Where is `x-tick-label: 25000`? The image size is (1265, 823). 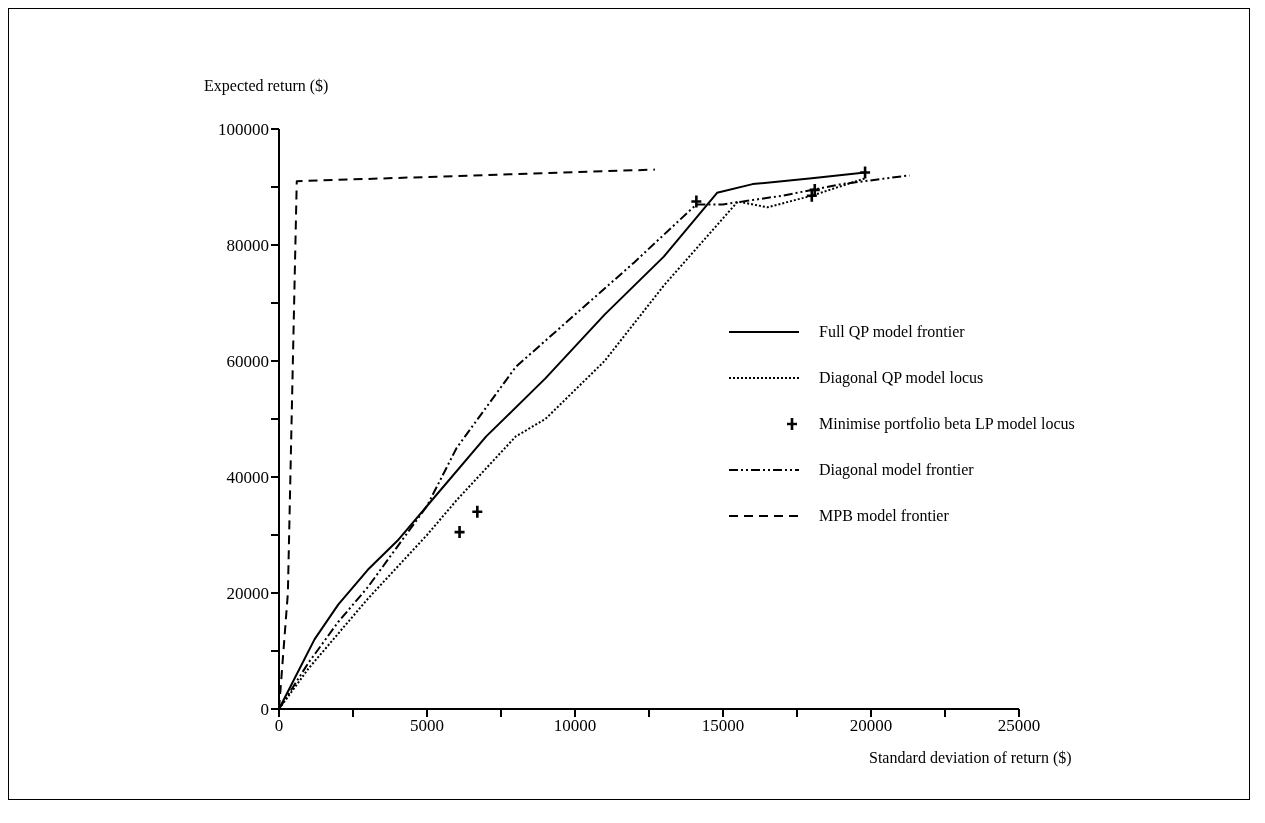
x-tick-label: 25000 is located at coordinates (1019, 726).